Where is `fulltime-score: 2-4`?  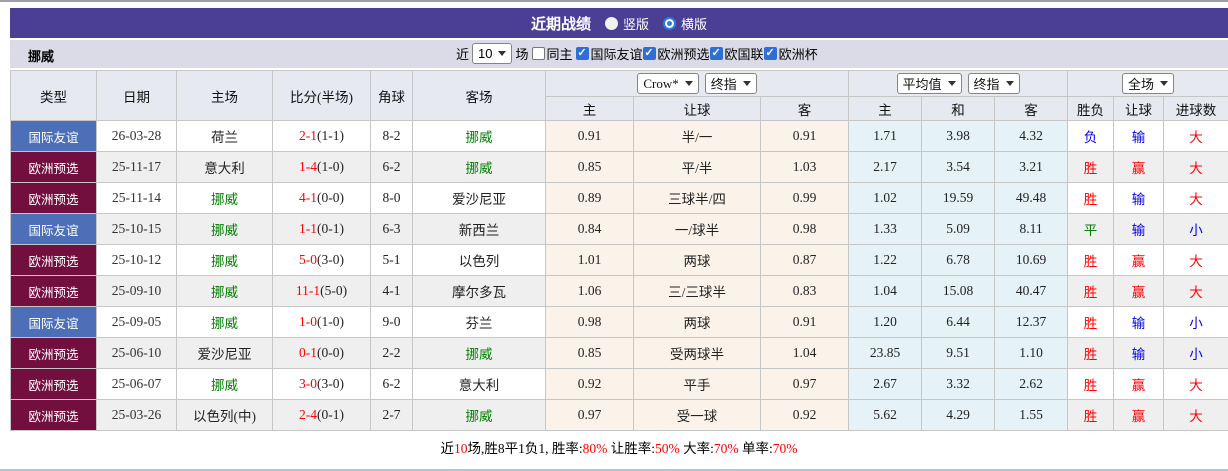 fulltime-score: 2-4 is located at coordinates (308, 414).